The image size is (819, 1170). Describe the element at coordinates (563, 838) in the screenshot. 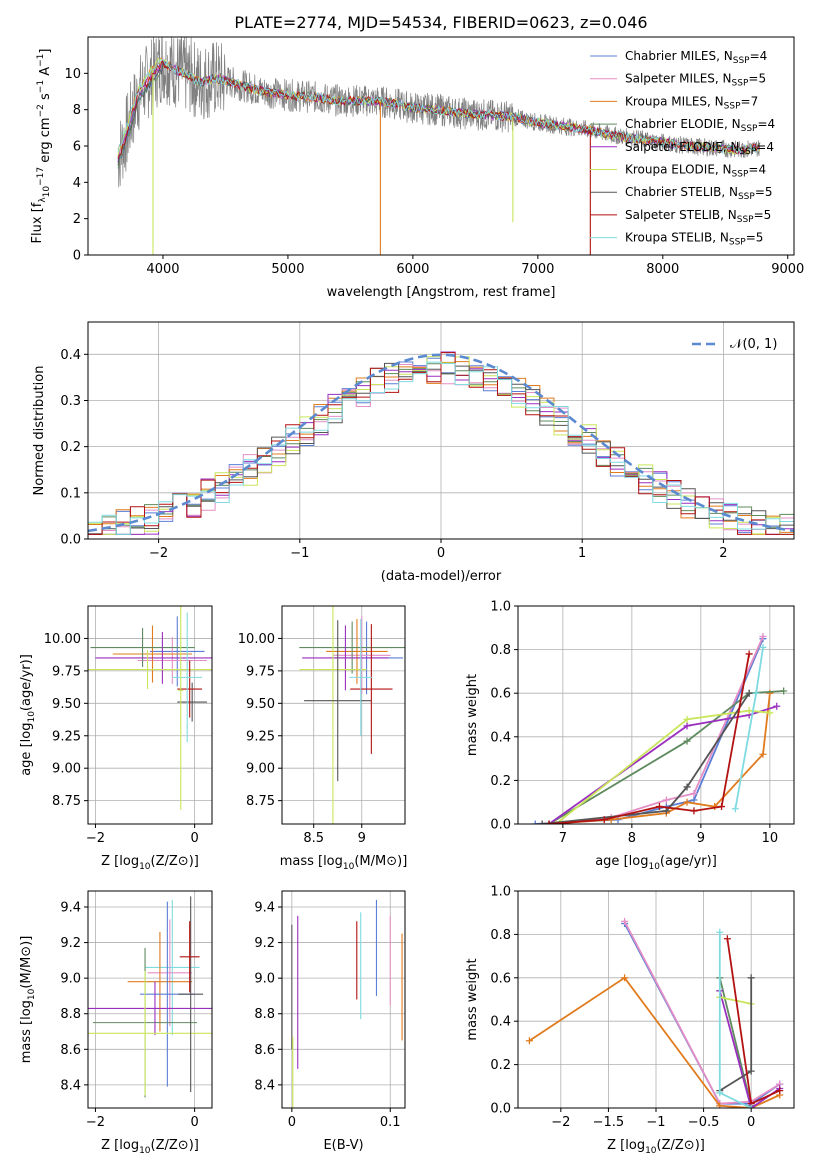

I see `x-tick-label: 7` at that location.